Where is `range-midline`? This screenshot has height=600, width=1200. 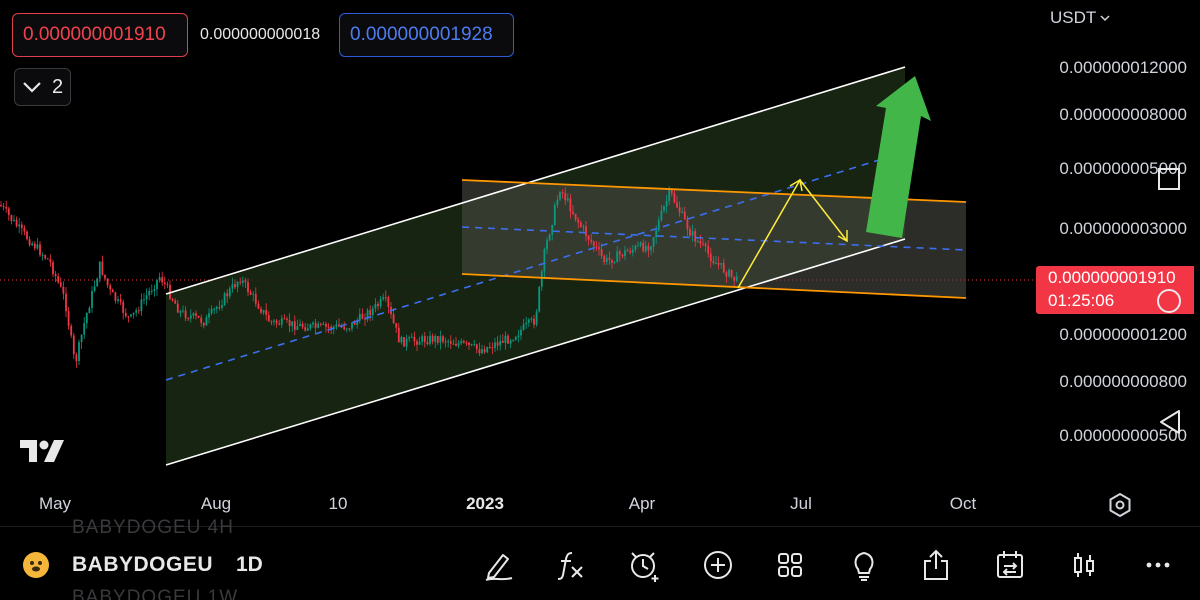
range-midline is located at coordinates (714, 238).